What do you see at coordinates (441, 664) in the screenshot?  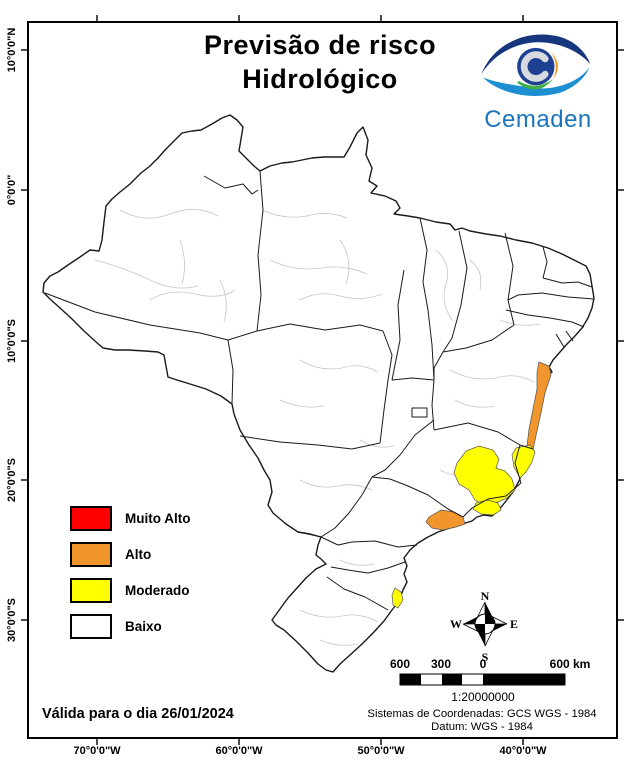 I see `scale-label-300: 300` at bounding box center [441, 664].